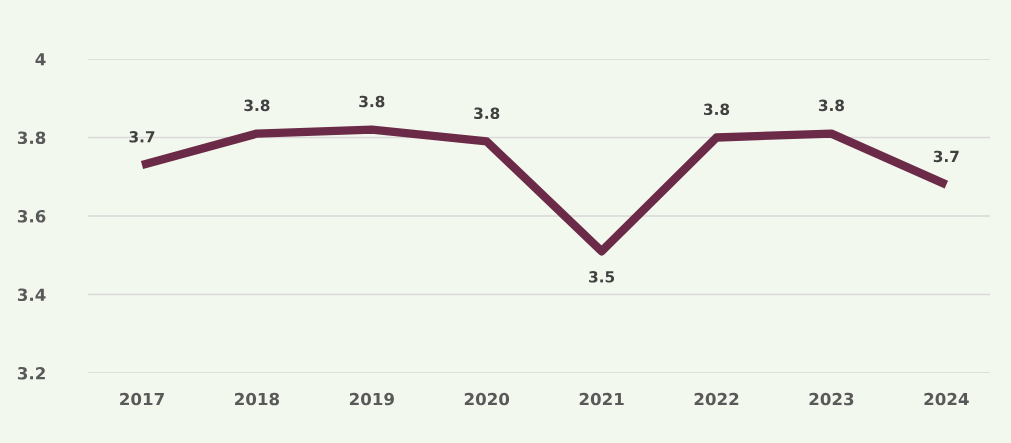 This screenshot has height=443, width=1011. What do you see at coordinates (142, 399) in the screenshot?
I see `x-tick-label: 2017` at bounding box center [142, 399].